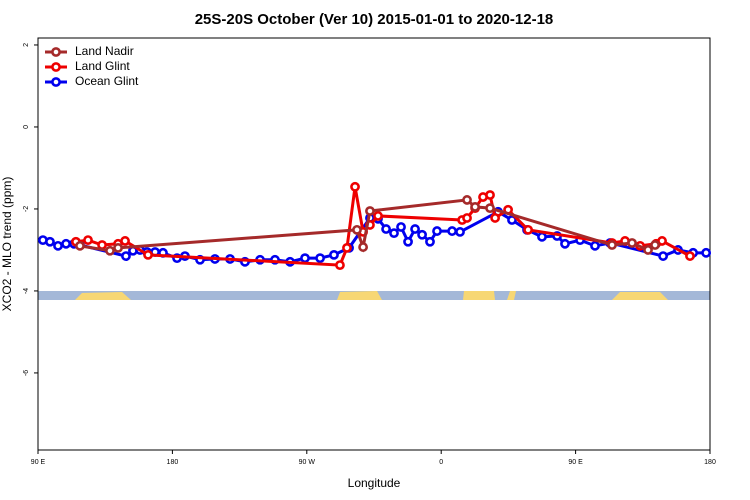  Describe the element at coordinates (26, 373) in the screenshot. I see `y-tick-label: -6` at that location.